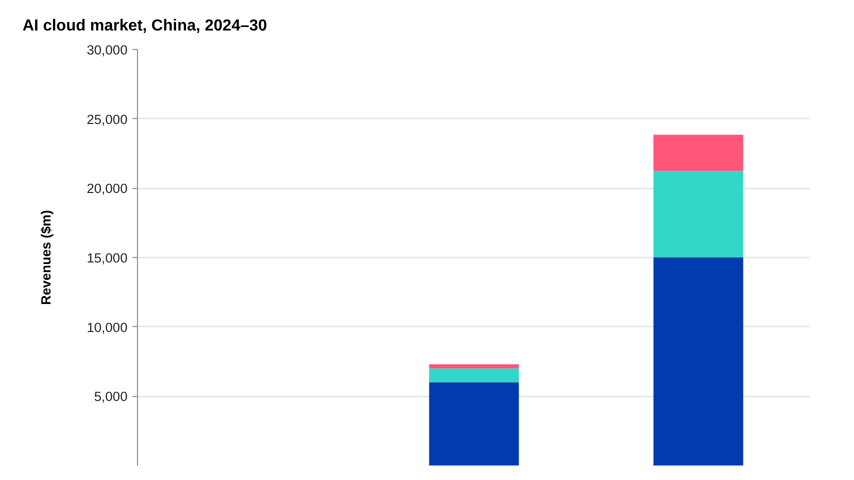 The width and height of the screenshot is (854, 480). Describe the element at coordinates (107, 258) in the screenshot. I see `y-tick-label: 15,000` at that location.